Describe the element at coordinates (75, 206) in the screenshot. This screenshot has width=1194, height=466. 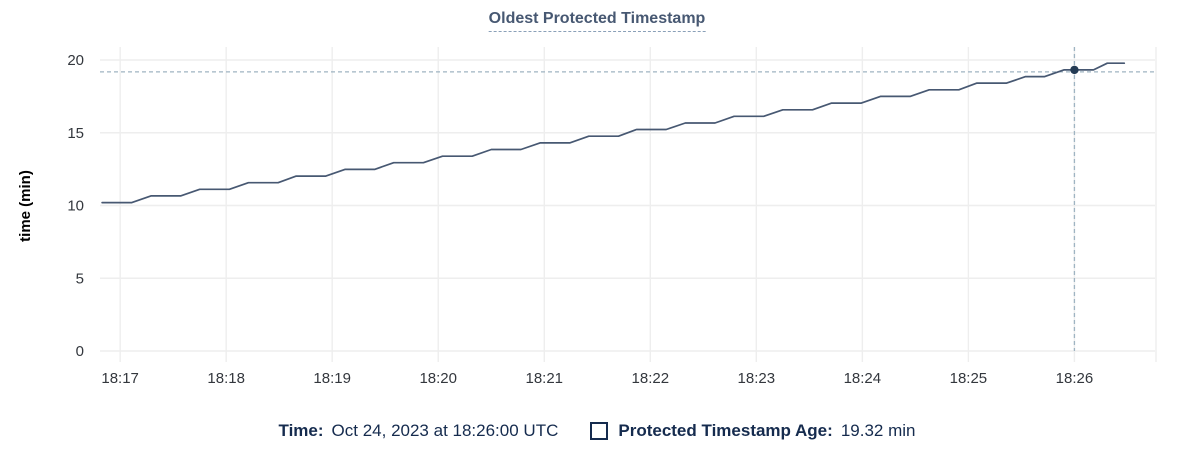
I see `y-axis-tick-label: 10` at that location.